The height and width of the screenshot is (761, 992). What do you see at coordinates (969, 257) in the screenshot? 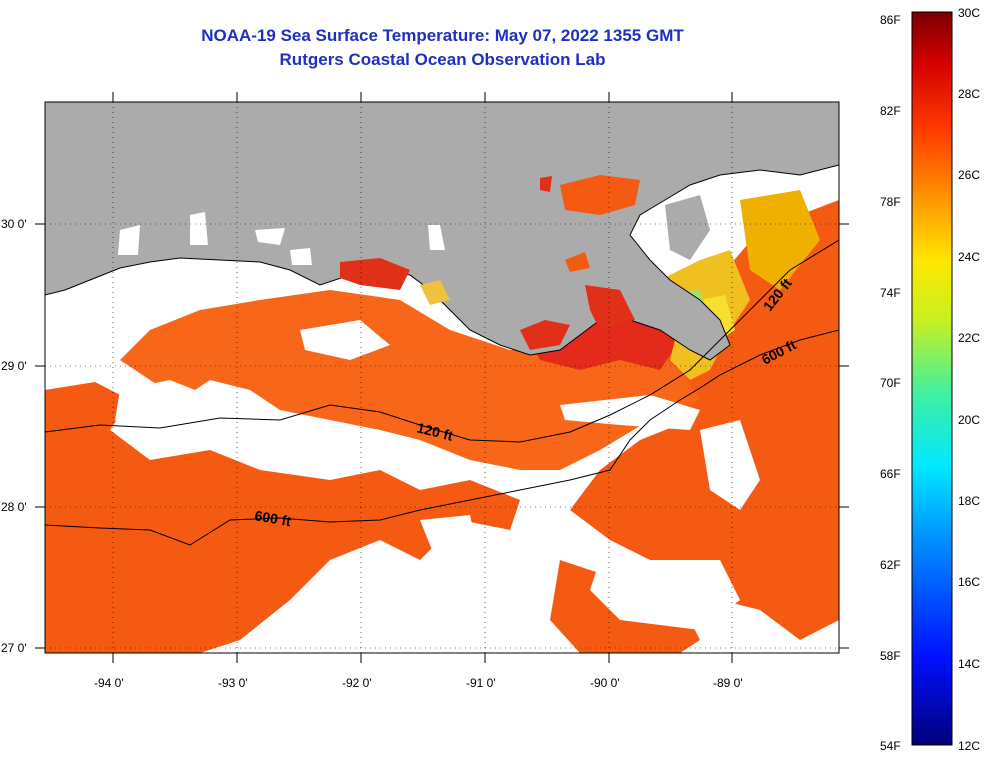
I see `colorbar-c-label: 24C` at bounding box center [969, 257].